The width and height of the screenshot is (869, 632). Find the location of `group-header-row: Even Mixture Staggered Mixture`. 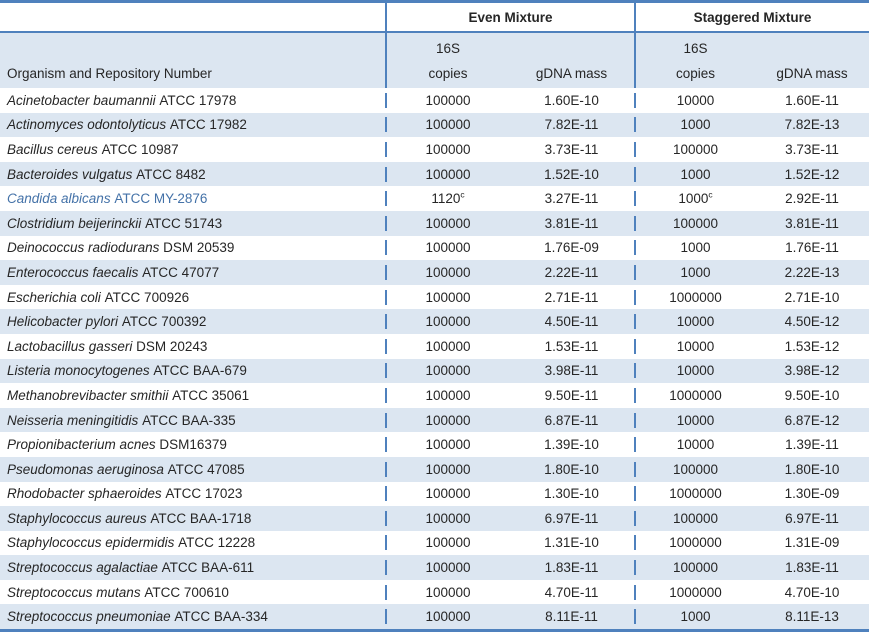

group-header-row: Even Mixture Staggered Mixture is located at coordinates (434, 18).